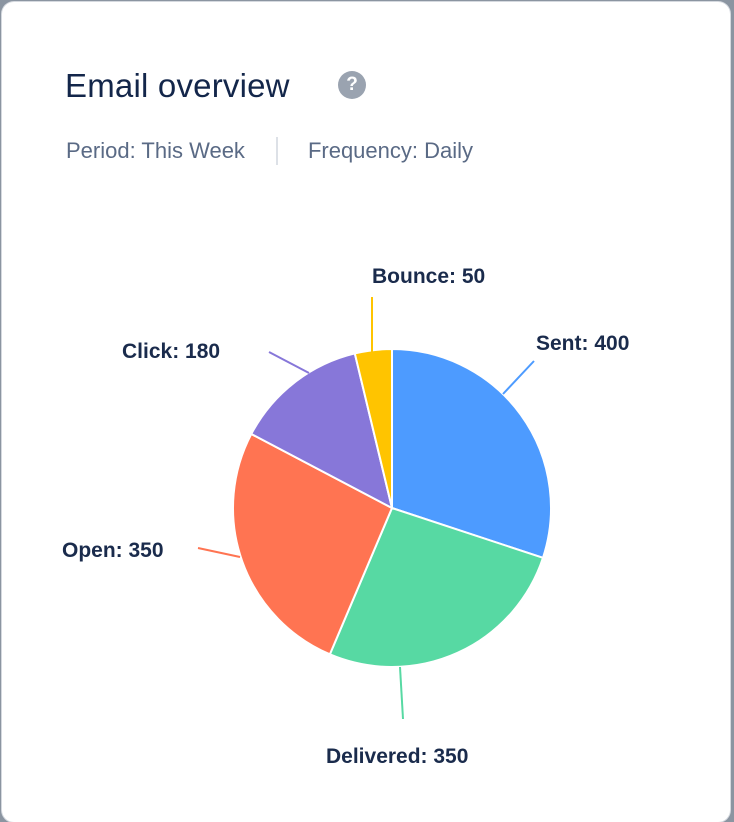  What do you see at coordinates (171, 351) in the screenshot?
I see `label-click: Click: 180` at bounding box center [171, 351].